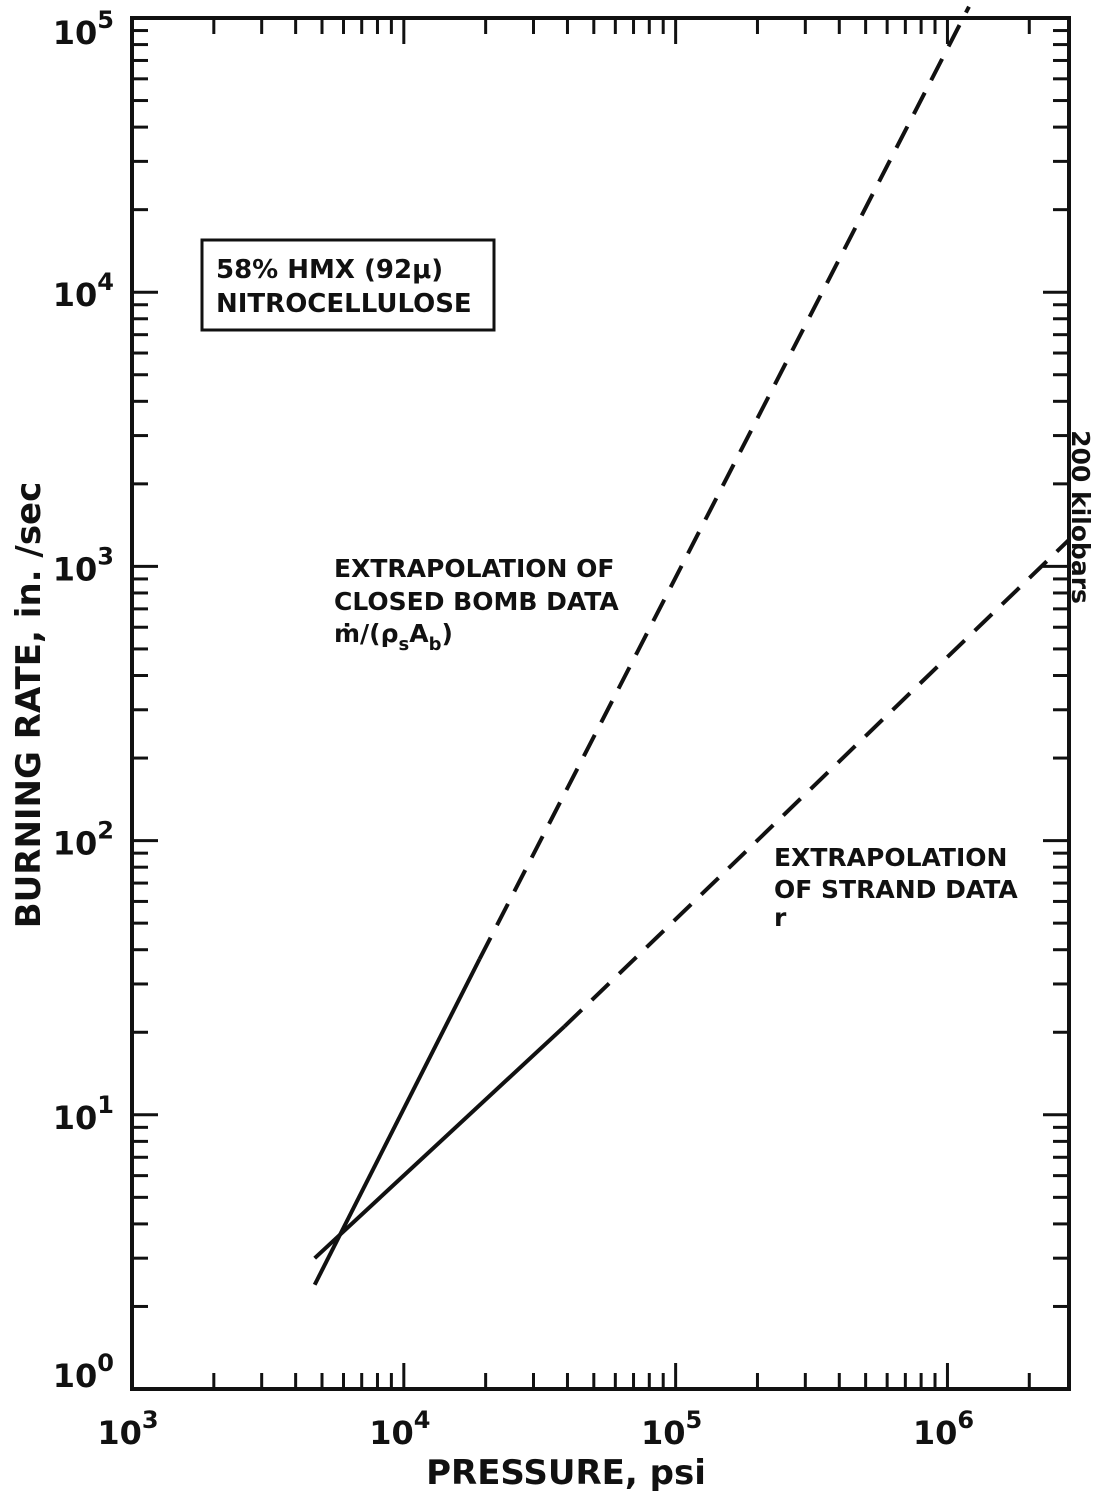 This screenshot has height=1497, width=1102. I want to click on annotation-strand-line-2: OF STRAND DATA, so click(896, 889).